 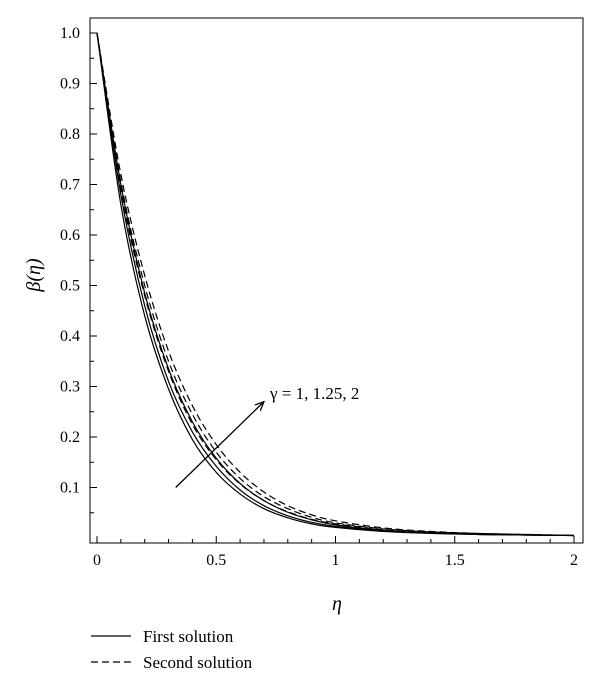 I want to click on x-axis-label: η, so click(x=337, y=604).